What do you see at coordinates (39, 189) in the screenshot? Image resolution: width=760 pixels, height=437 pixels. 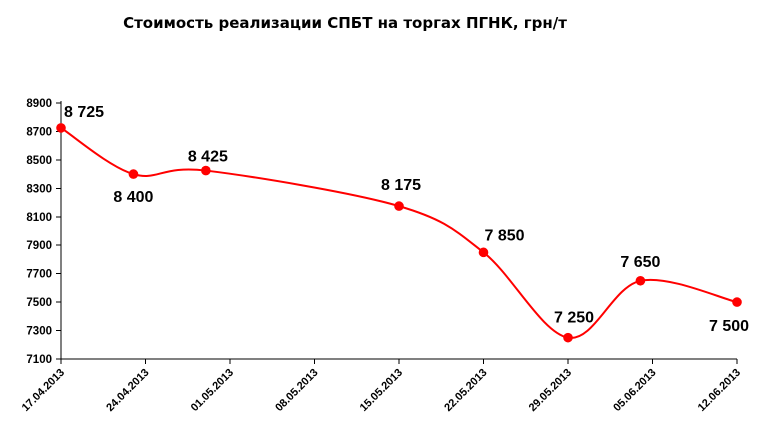 I see `y-tick-label: 8300` at bounding box center [39, 189].